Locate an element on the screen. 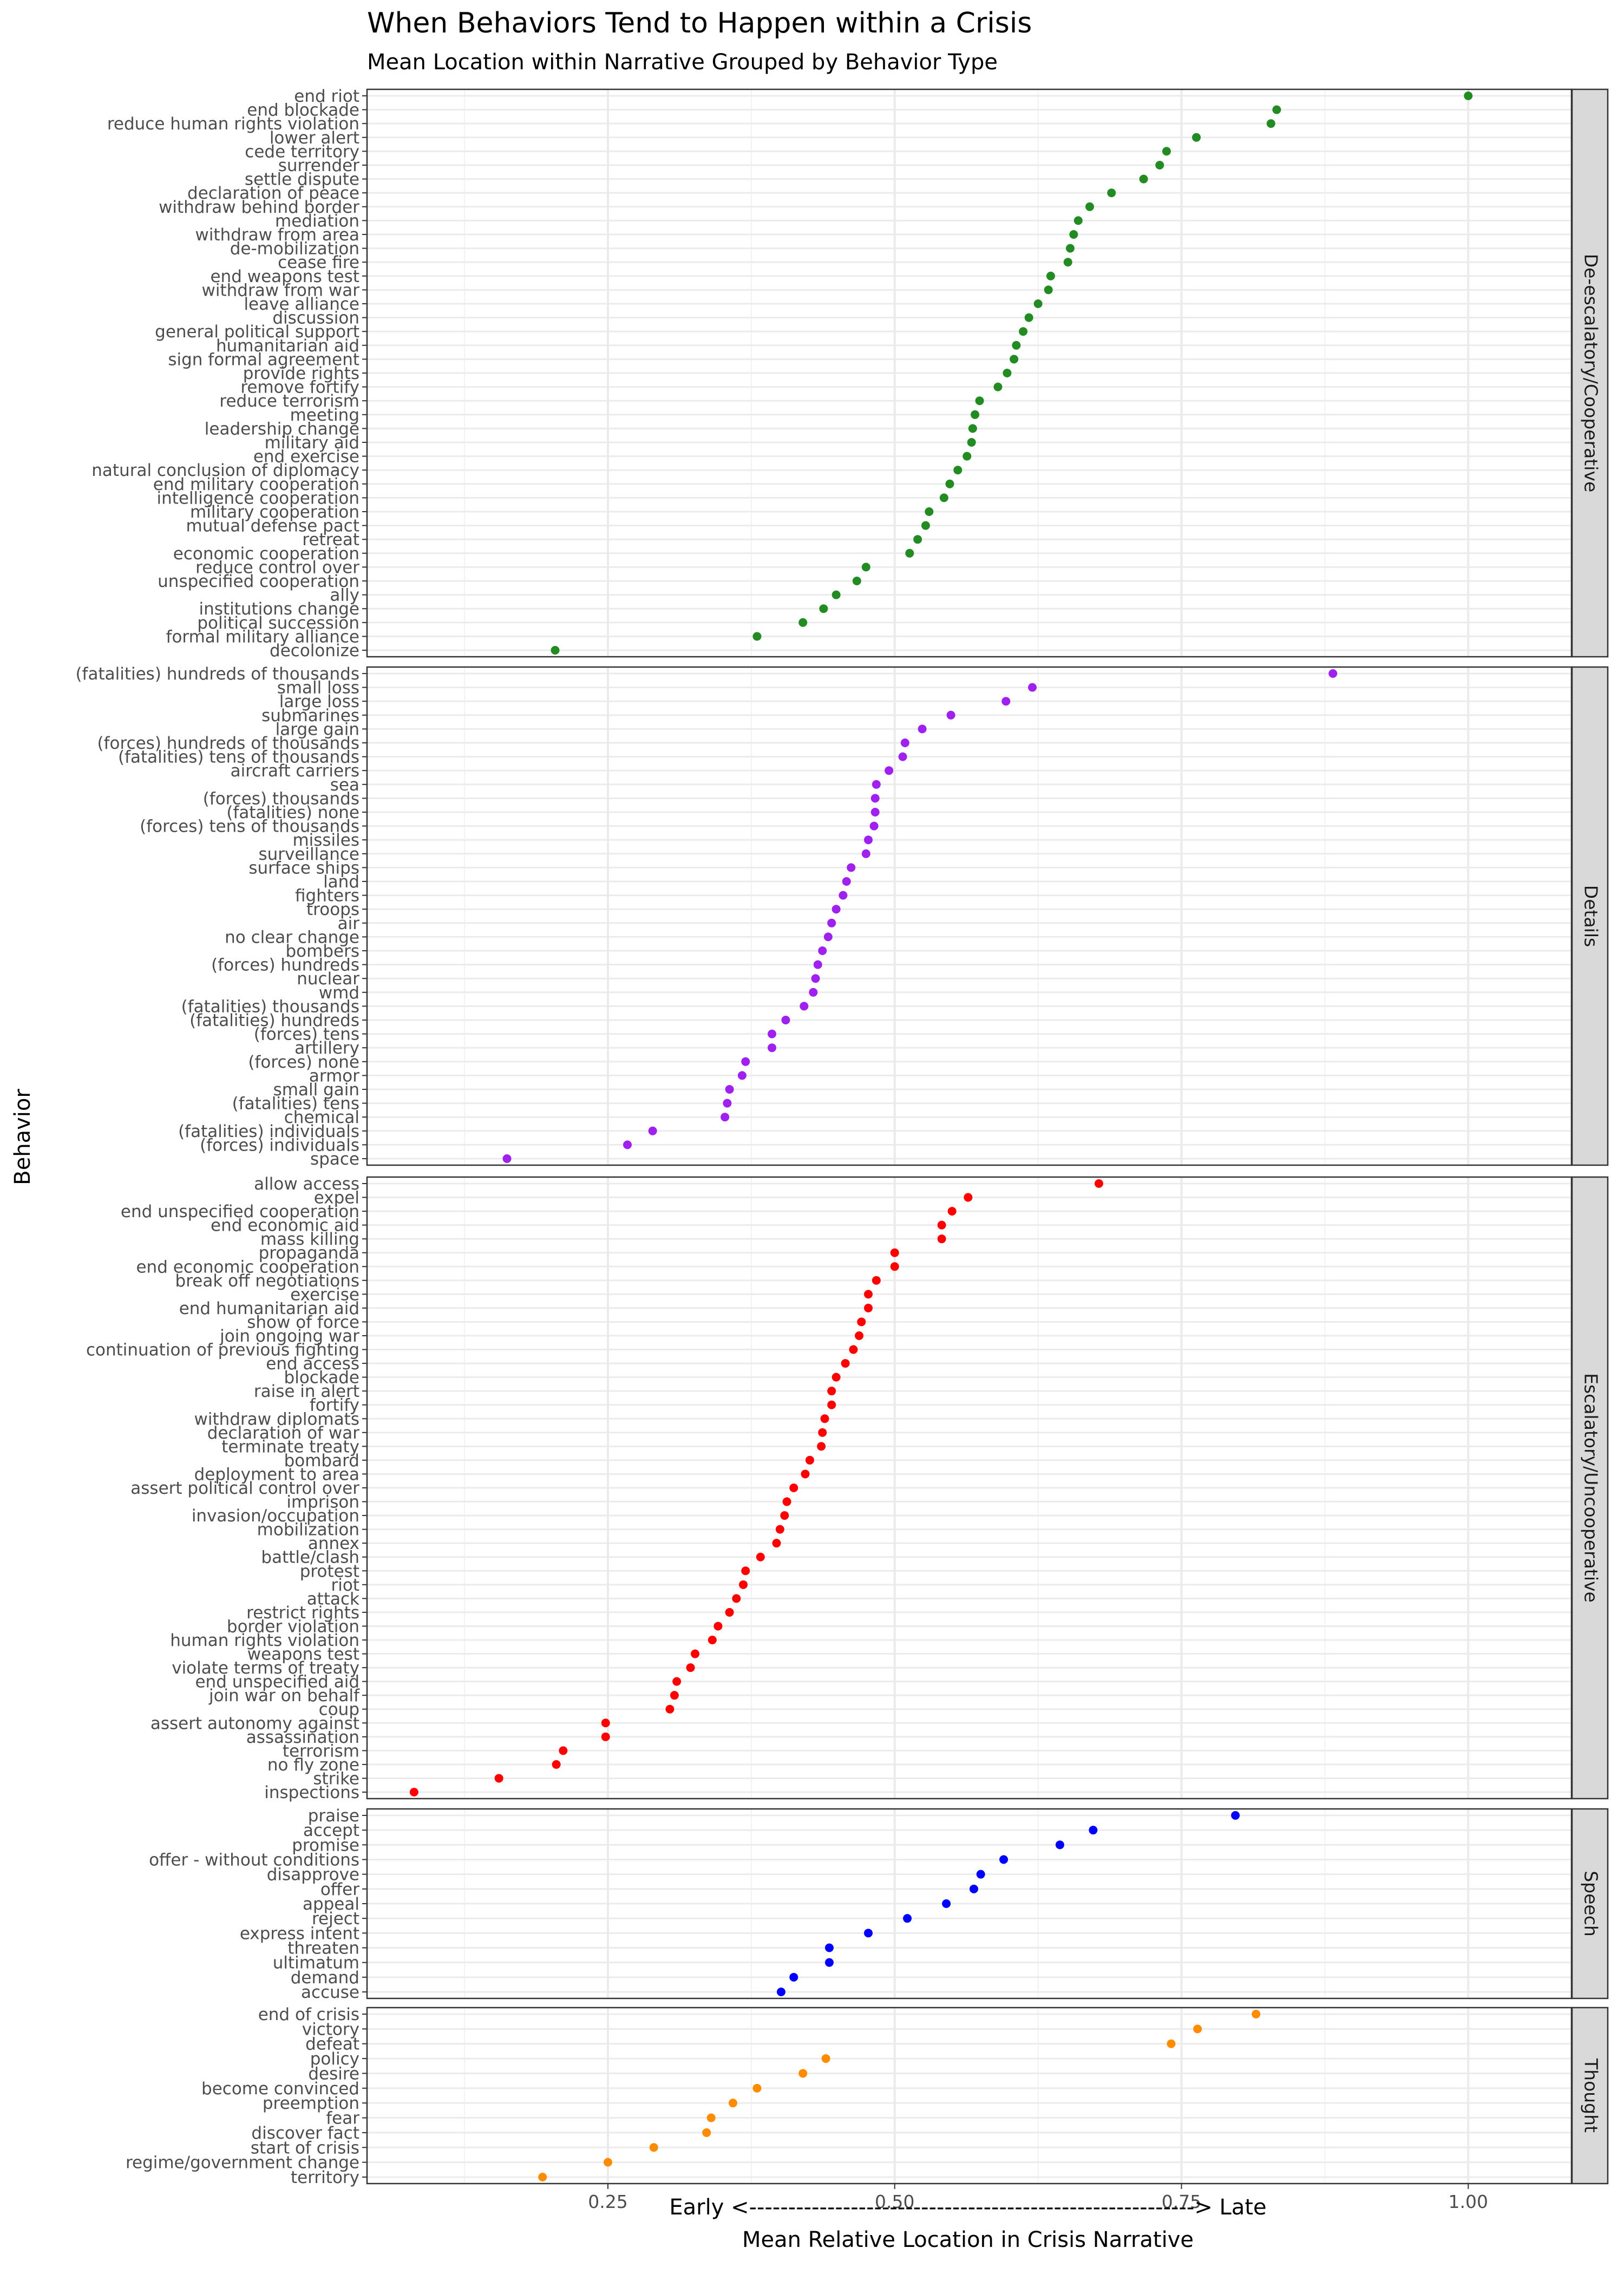 The image size is (1624, 2274). data-point-leave-alliance is located at coordinates (1038, 304).